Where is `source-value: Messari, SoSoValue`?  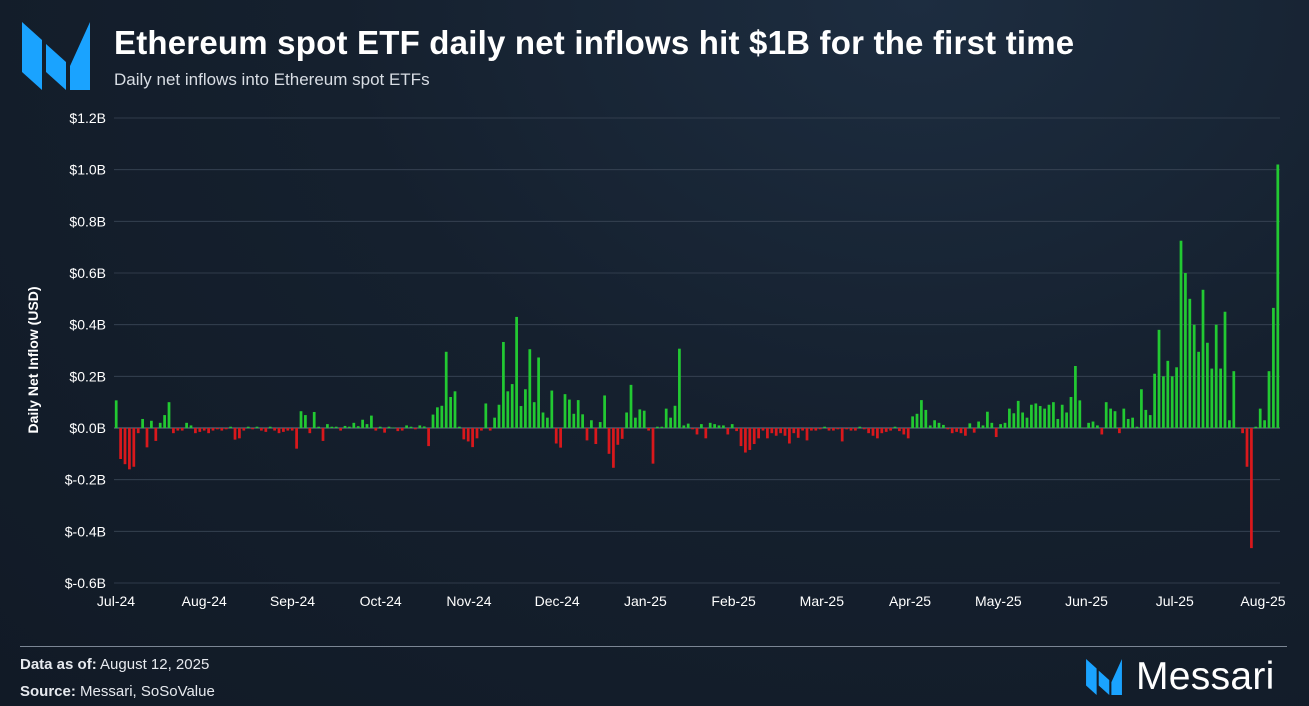 source-value: Messari, SoSoValue is located at coordinates (147, 691).